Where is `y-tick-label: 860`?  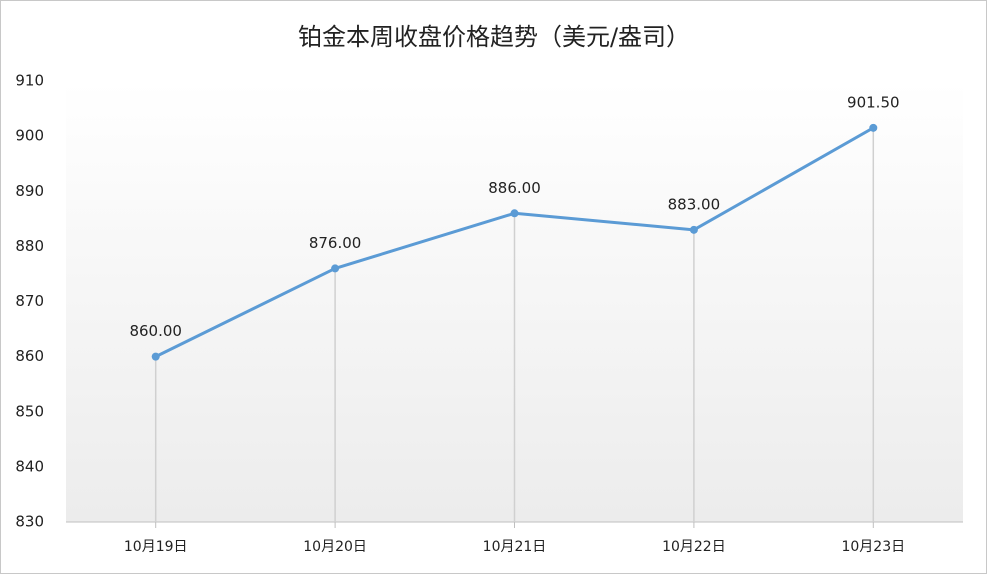 y-tick-label: 860 is located at coordinates (29, 356).